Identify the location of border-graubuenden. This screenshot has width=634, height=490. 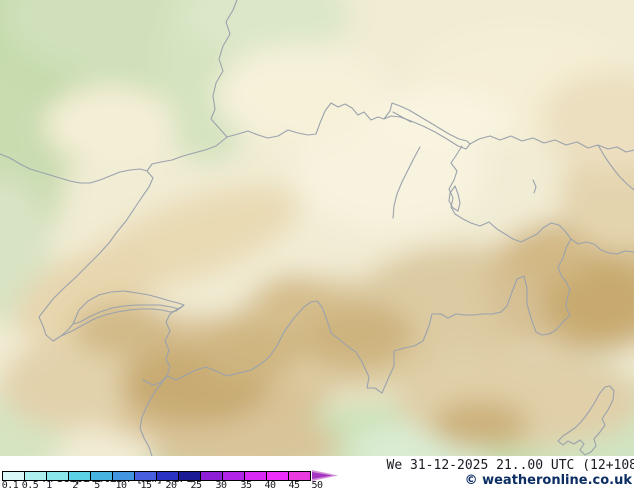
(544, 234).